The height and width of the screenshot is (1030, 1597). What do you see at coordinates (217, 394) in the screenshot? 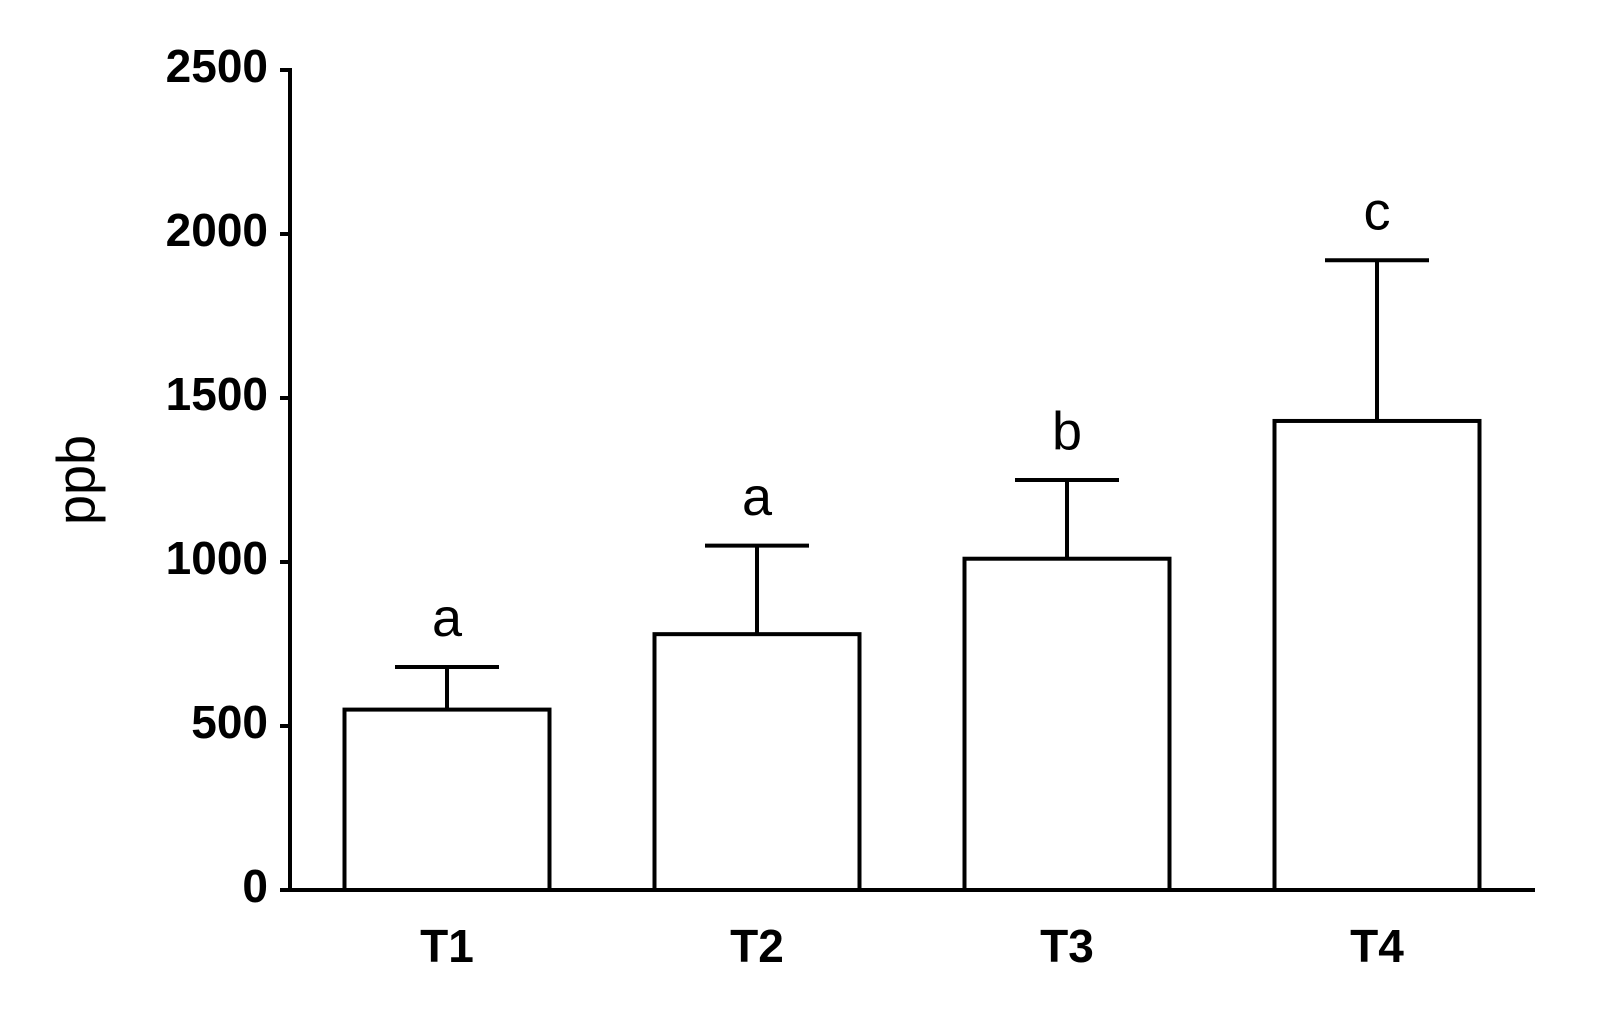
I see `y-tick-label: 1500` at bounding box center [217, 394].